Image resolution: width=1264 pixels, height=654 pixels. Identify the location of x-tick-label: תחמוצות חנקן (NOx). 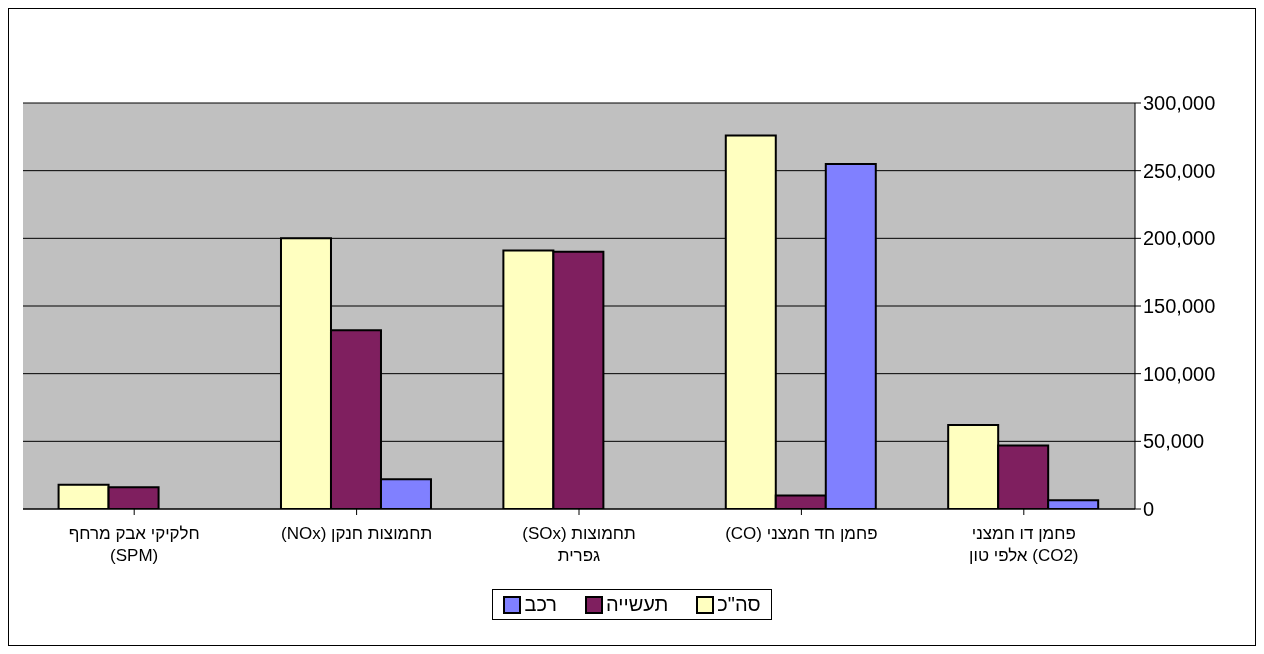
(357, 533).